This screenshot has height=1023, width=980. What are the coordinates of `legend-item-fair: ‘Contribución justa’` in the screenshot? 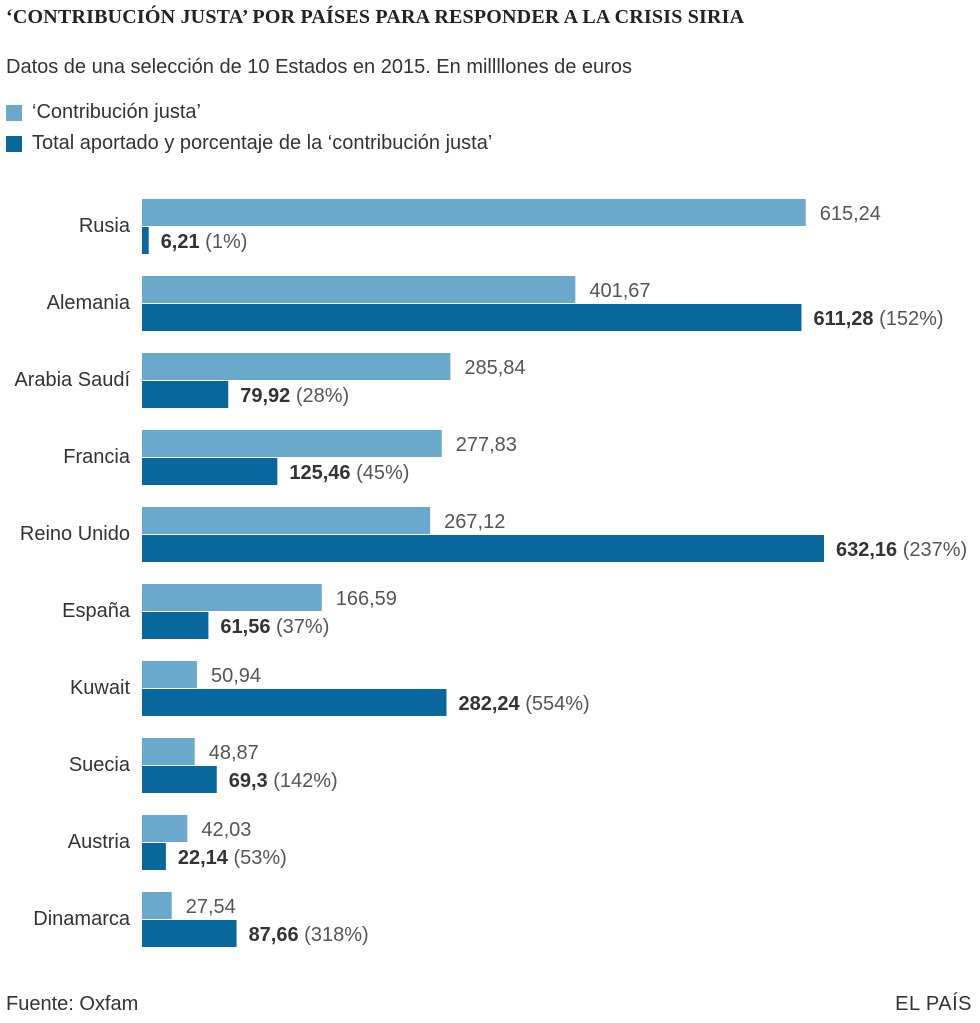 It's located at (103, 112).